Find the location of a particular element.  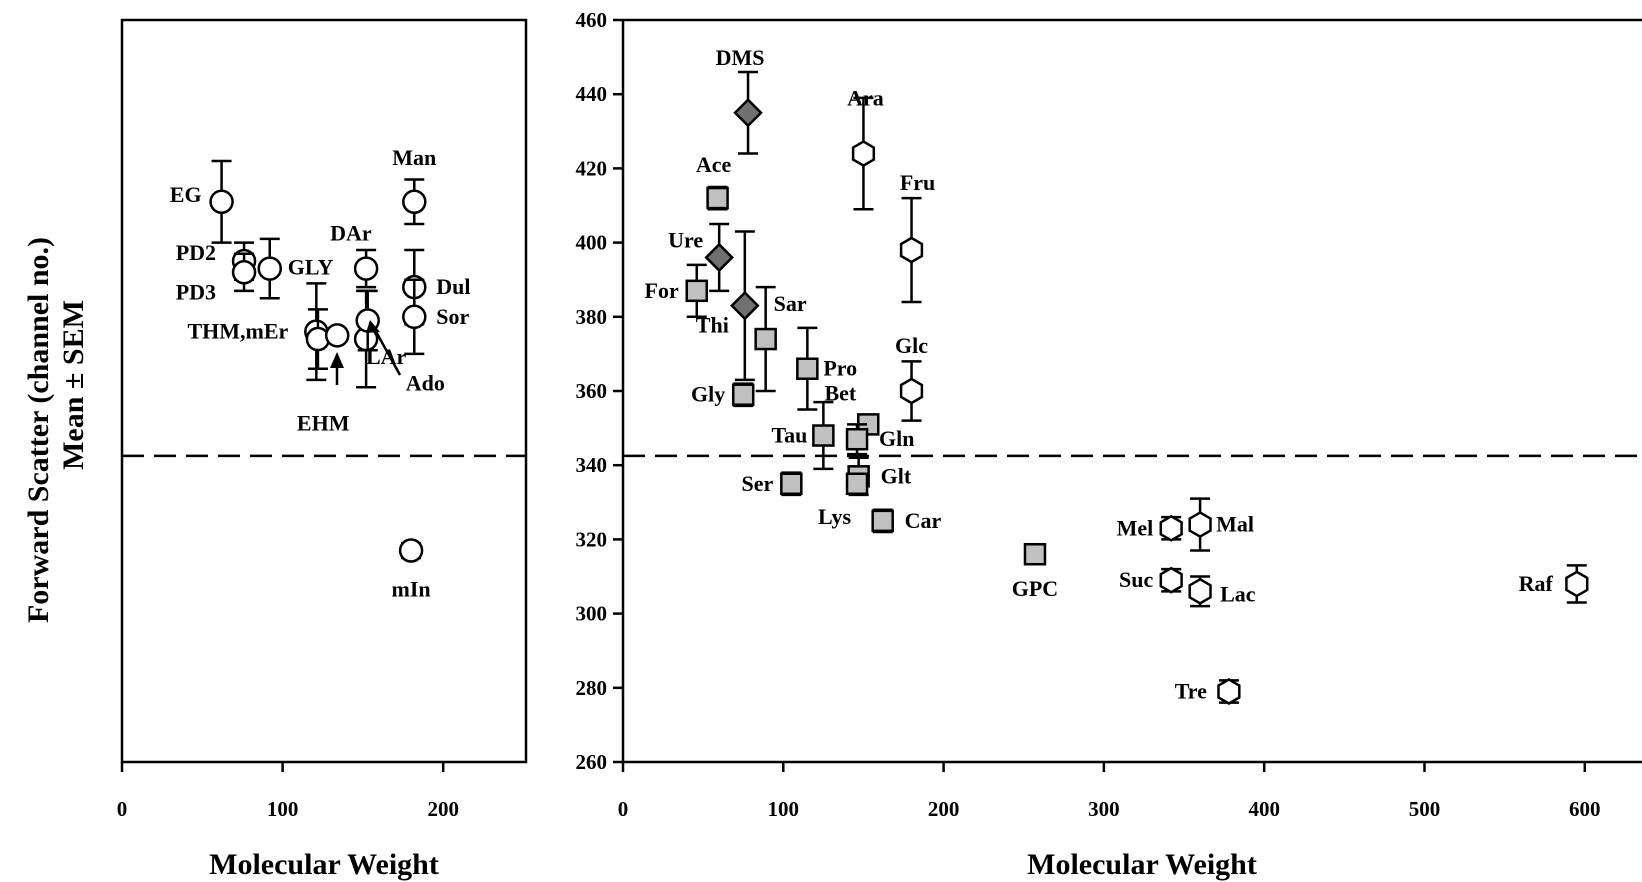

data-label: Car is located at coordinates (923, 520).